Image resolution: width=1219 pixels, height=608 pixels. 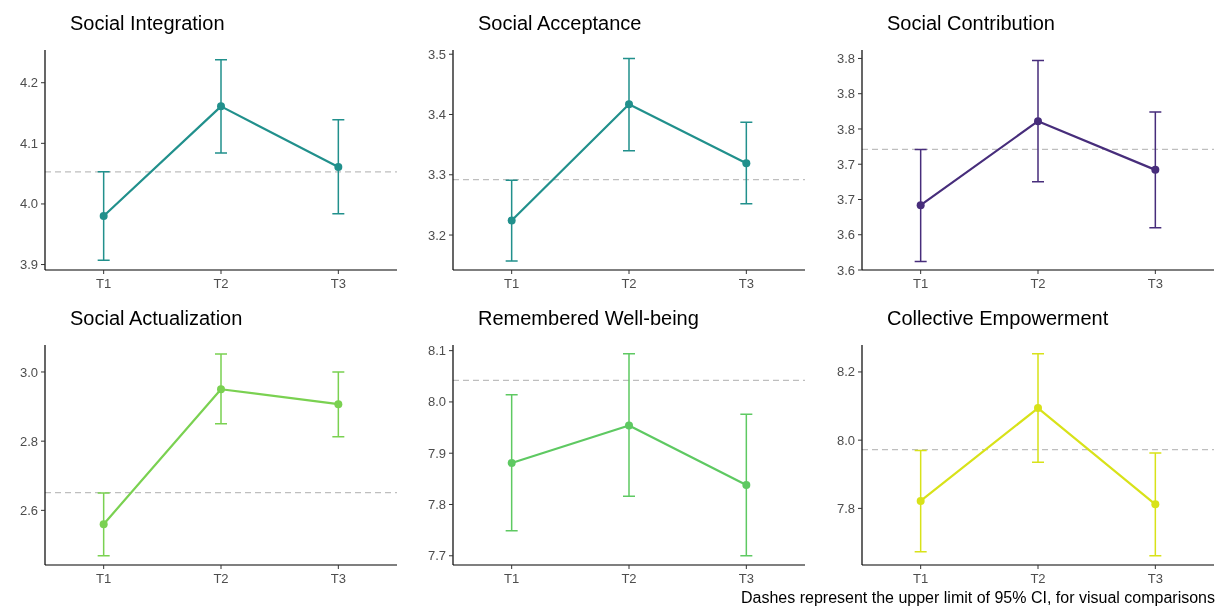 I want to click on y-tick-label: 2.8, so click(x=28, y=441).